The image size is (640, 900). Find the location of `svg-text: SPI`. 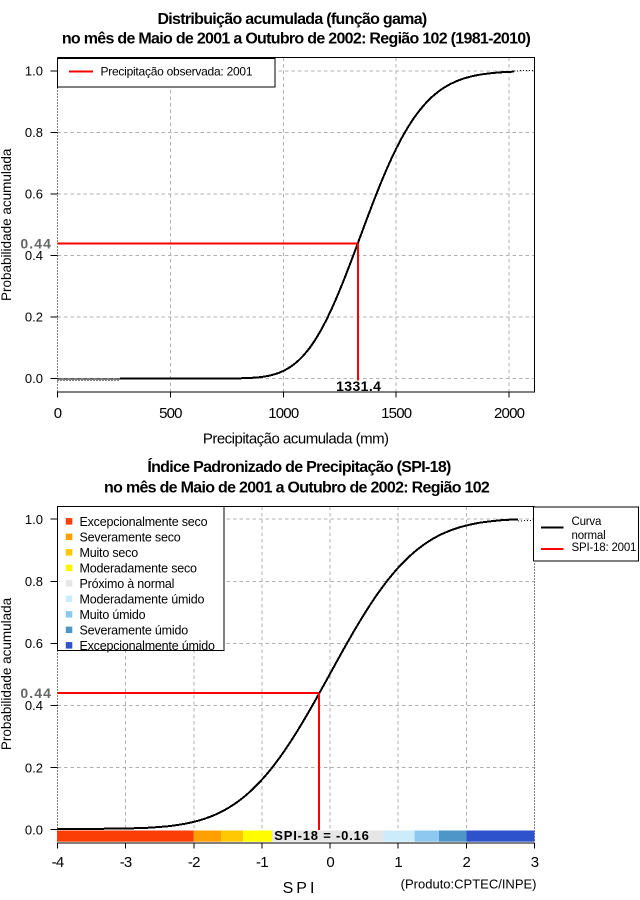

svg-text: SPI is located at coordinates (300, 888).